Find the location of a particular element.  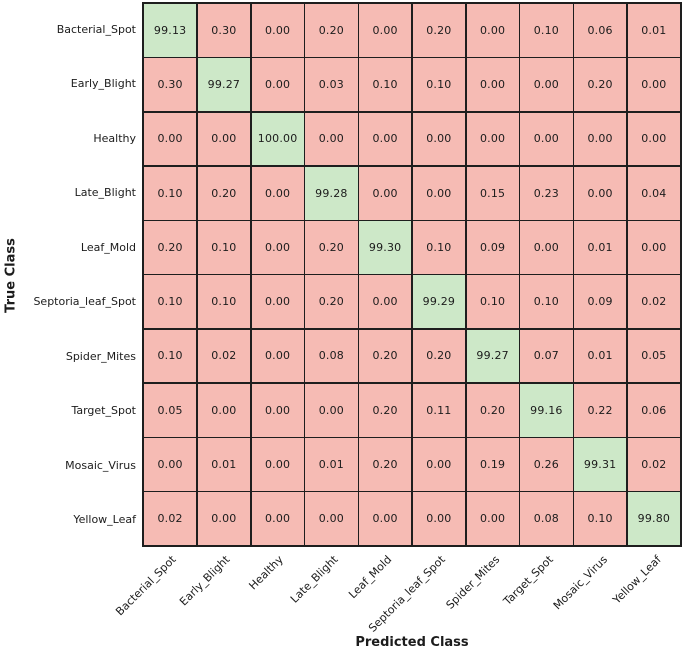

matrix-cell: 0.04 is located at coordinates (653, 193).